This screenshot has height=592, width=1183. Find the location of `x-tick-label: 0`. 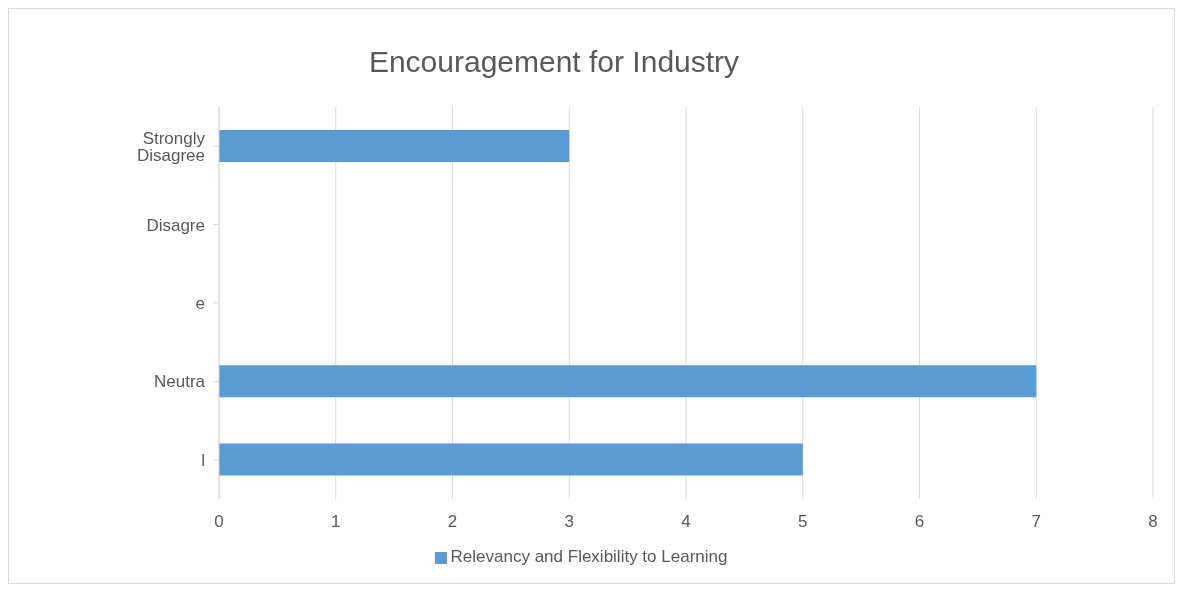

x-tick-label: 0 is located at coordinates (219, 522).